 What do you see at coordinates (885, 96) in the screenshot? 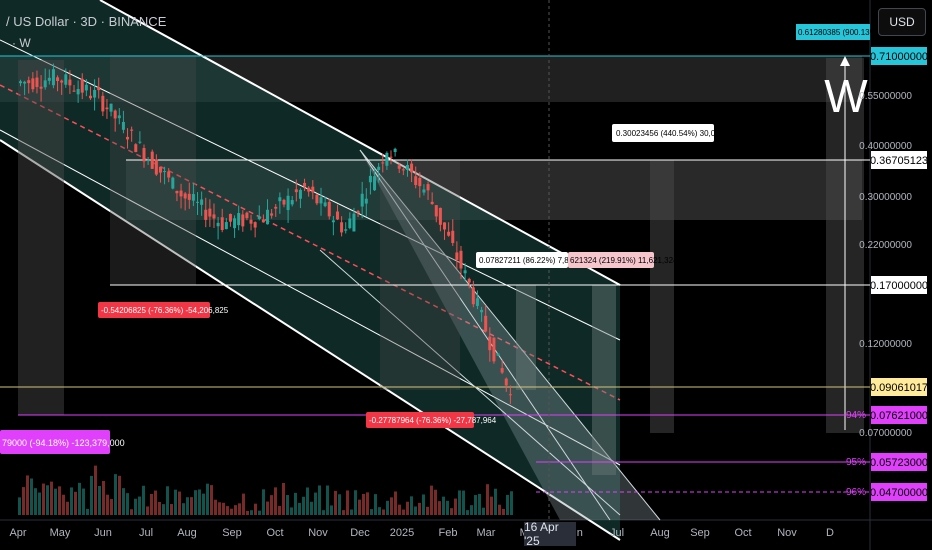
I see `price-tick-label: 0.55000000` at bounding box center [885, 96].